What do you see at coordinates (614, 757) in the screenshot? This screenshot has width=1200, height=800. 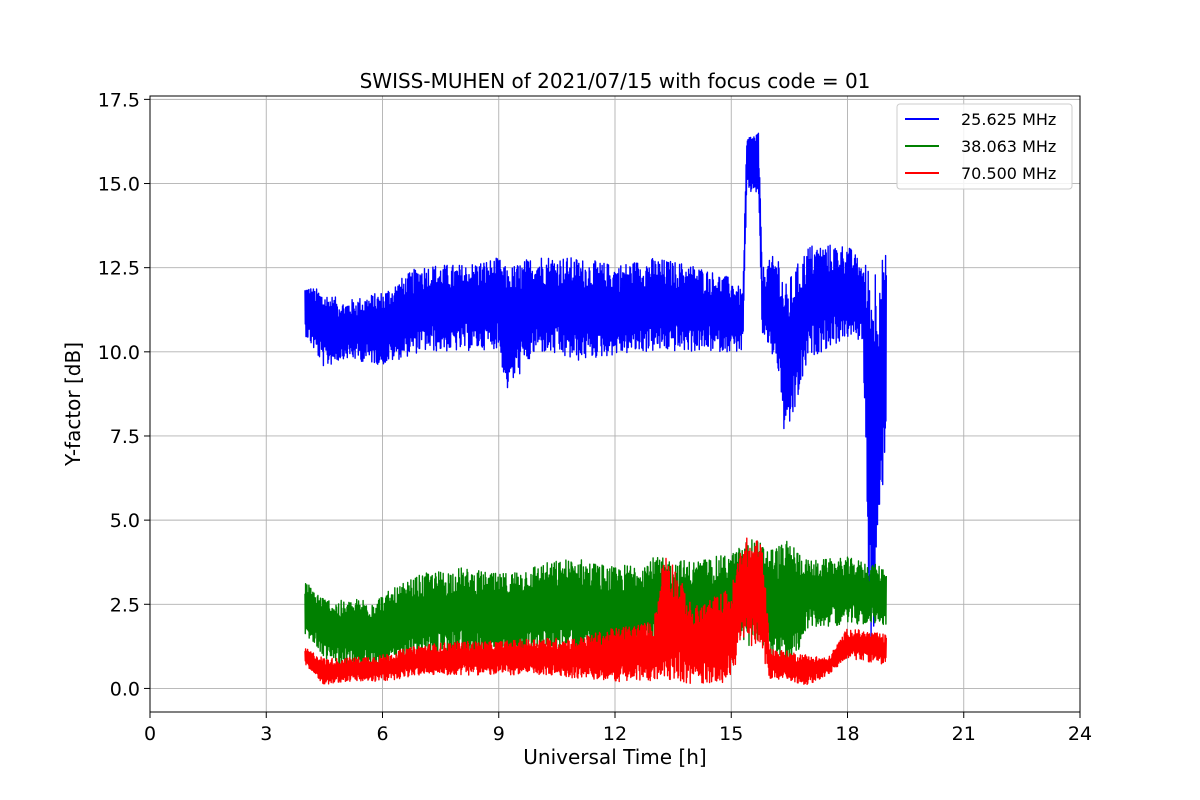 I see `x-axis-title: Universal Time [h]` at bounding box center [614, 757].